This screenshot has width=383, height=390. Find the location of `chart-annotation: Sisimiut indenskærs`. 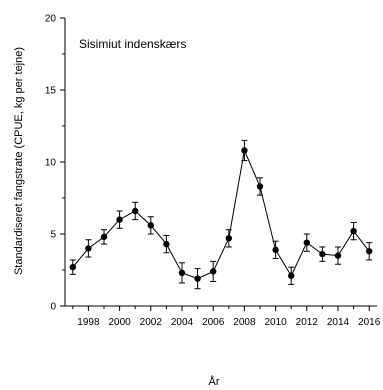

chart-annotation: Sisimiut indenskærs is located at coordinates (132, 44).